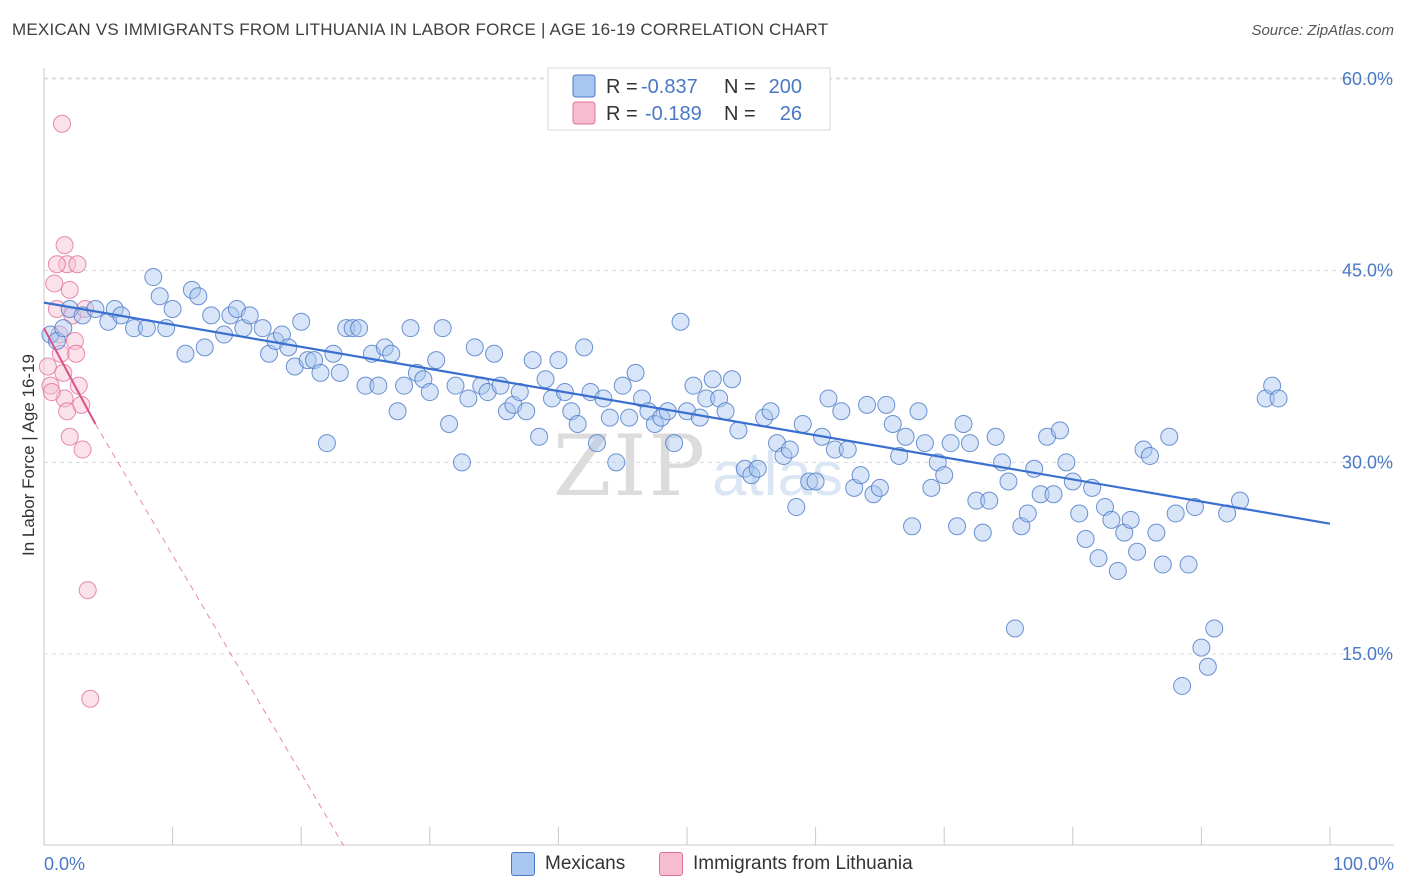  What do you see at coordinates (622, 87) in the screenshot?
I see `stats-r-label-mexicans: R =` at bounding box center [622, 87].